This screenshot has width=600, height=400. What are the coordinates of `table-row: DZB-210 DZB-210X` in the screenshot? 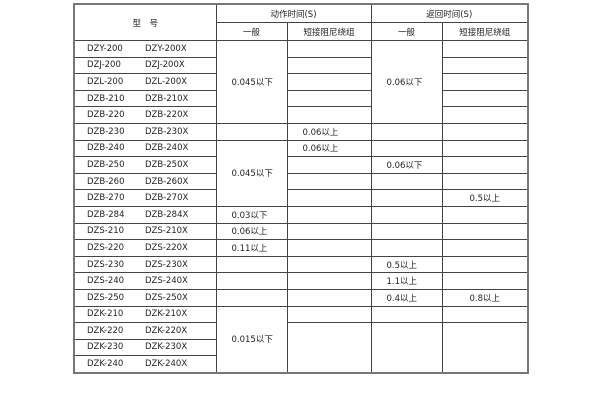 It's located at (301, 98).